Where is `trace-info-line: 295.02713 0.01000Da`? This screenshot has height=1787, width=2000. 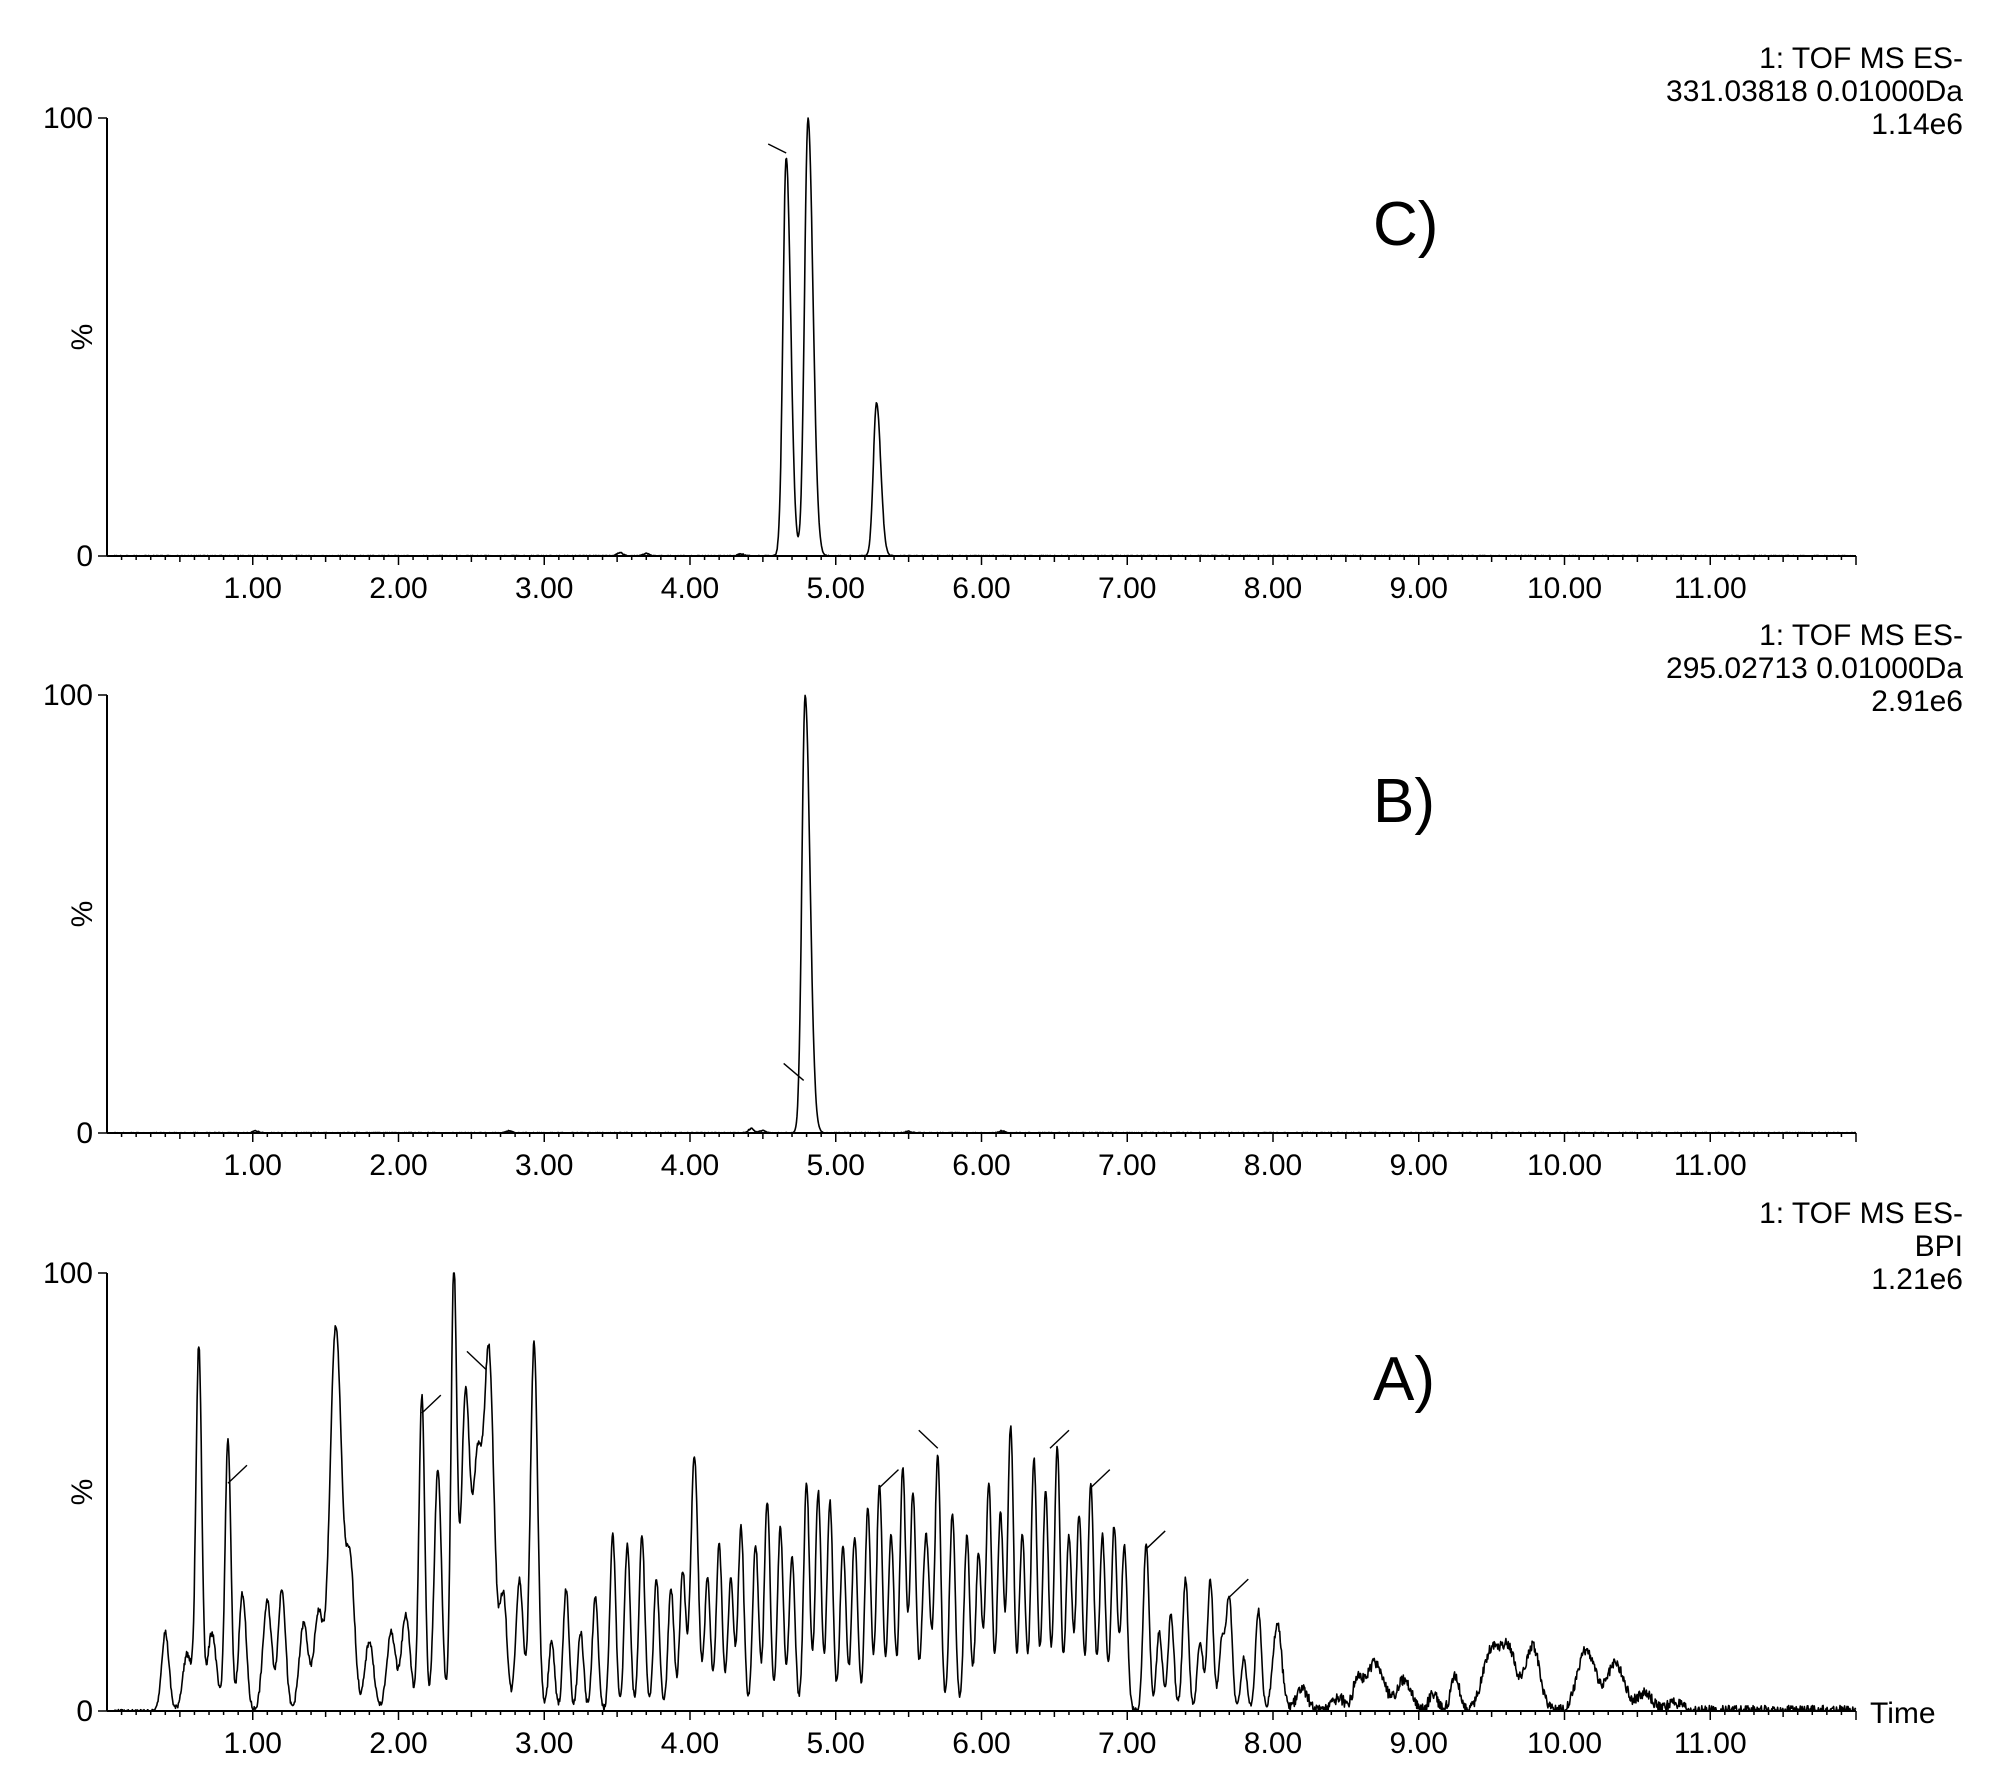 trace-info-line: 295.02713 0.01000Da is located at coordinates (1814, 668).